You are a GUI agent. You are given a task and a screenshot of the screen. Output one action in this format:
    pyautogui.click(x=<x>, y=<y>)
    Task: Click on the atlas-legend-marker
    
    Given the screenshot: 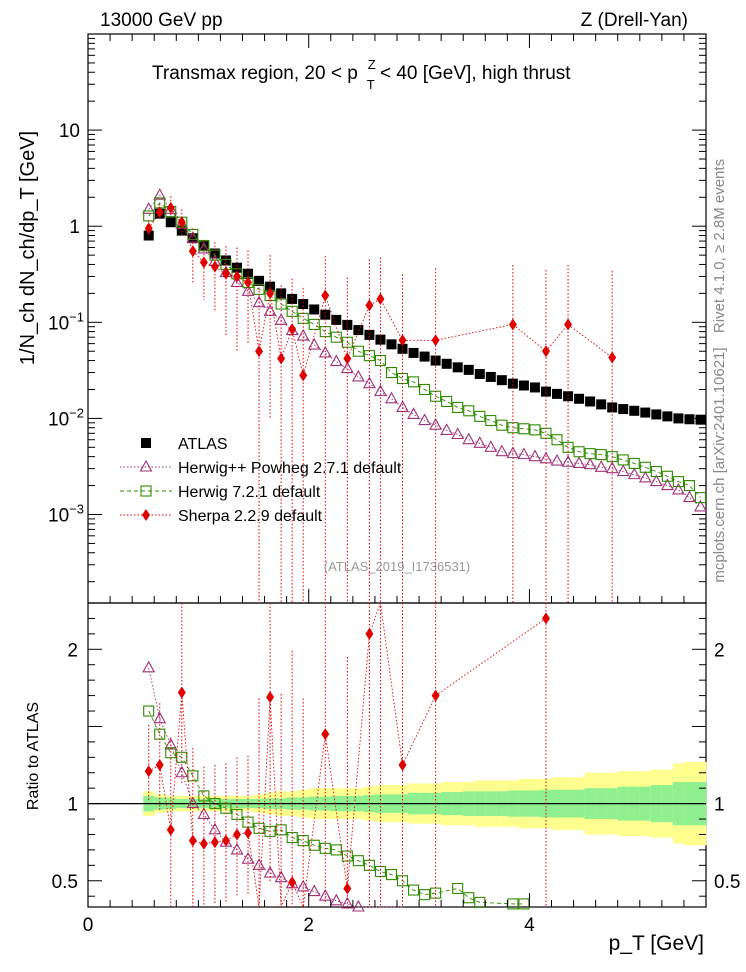 What is the action you would take?
    pyautogui.click(x=146, y=443)
    